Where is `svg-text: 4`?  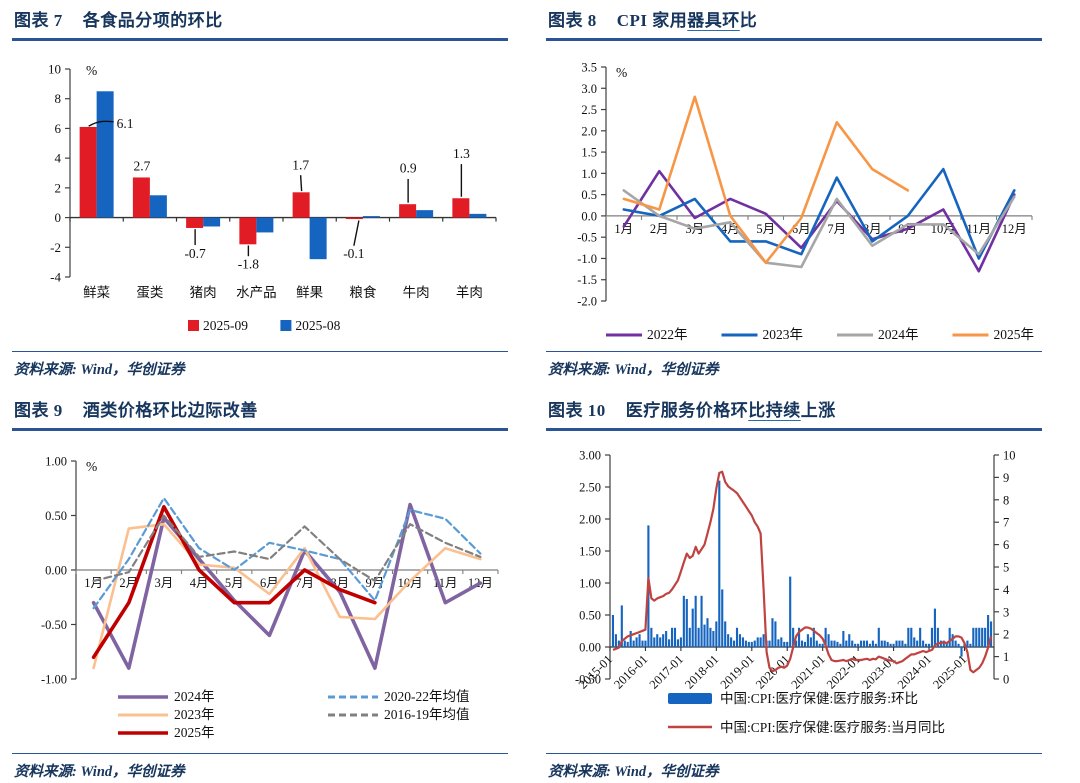 svg-text: 4 is located at coordinates (1006, 589).